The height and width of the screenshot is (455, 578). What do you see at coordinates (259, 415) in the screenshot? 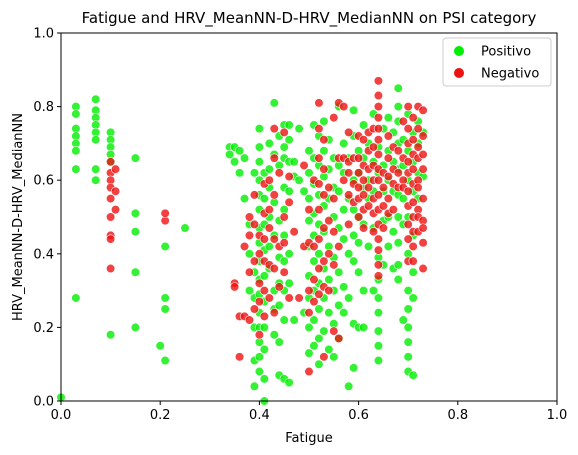
I see `x-tick-label: 0.4` at bounding box center [259, 415].